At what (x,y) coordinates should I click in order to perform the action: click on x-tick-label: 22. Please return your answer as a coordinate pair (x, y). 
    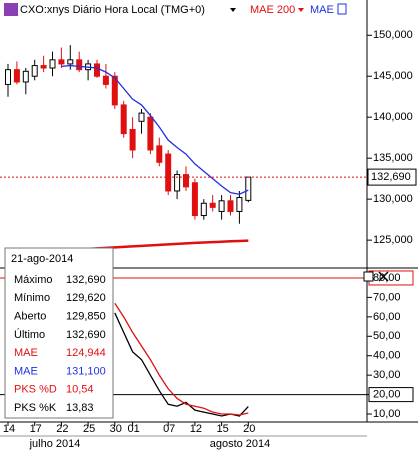
    Looking at the image, I should click on (62, 429).